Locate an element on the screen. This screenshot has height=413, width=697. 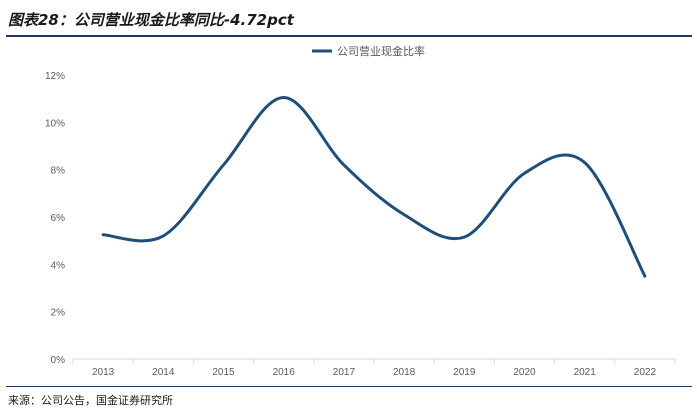
x-tick-label: 2014 is located at coordinates (163, 372).